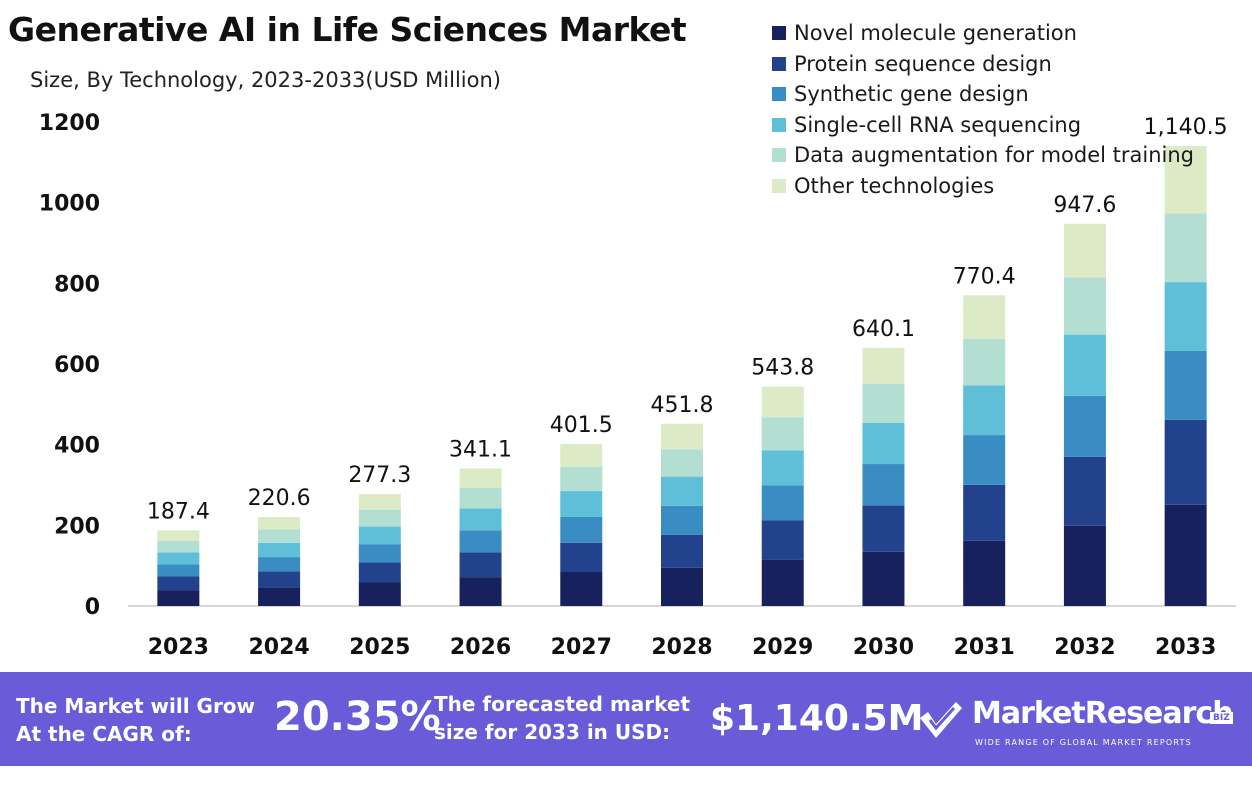  I want to click on legend-item: Other technologies, so click(983, 186).